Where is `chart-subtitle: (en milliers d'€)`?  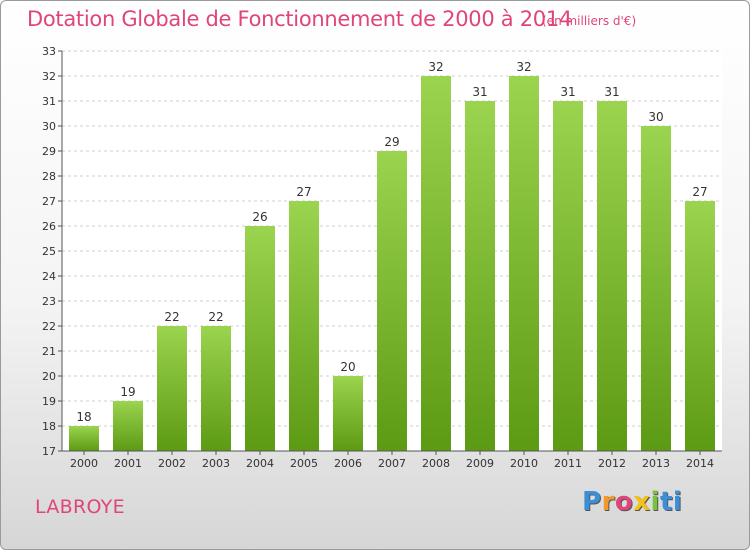
chart-subtitle: (en milliers d'€) is located at coordinates (589, 21).